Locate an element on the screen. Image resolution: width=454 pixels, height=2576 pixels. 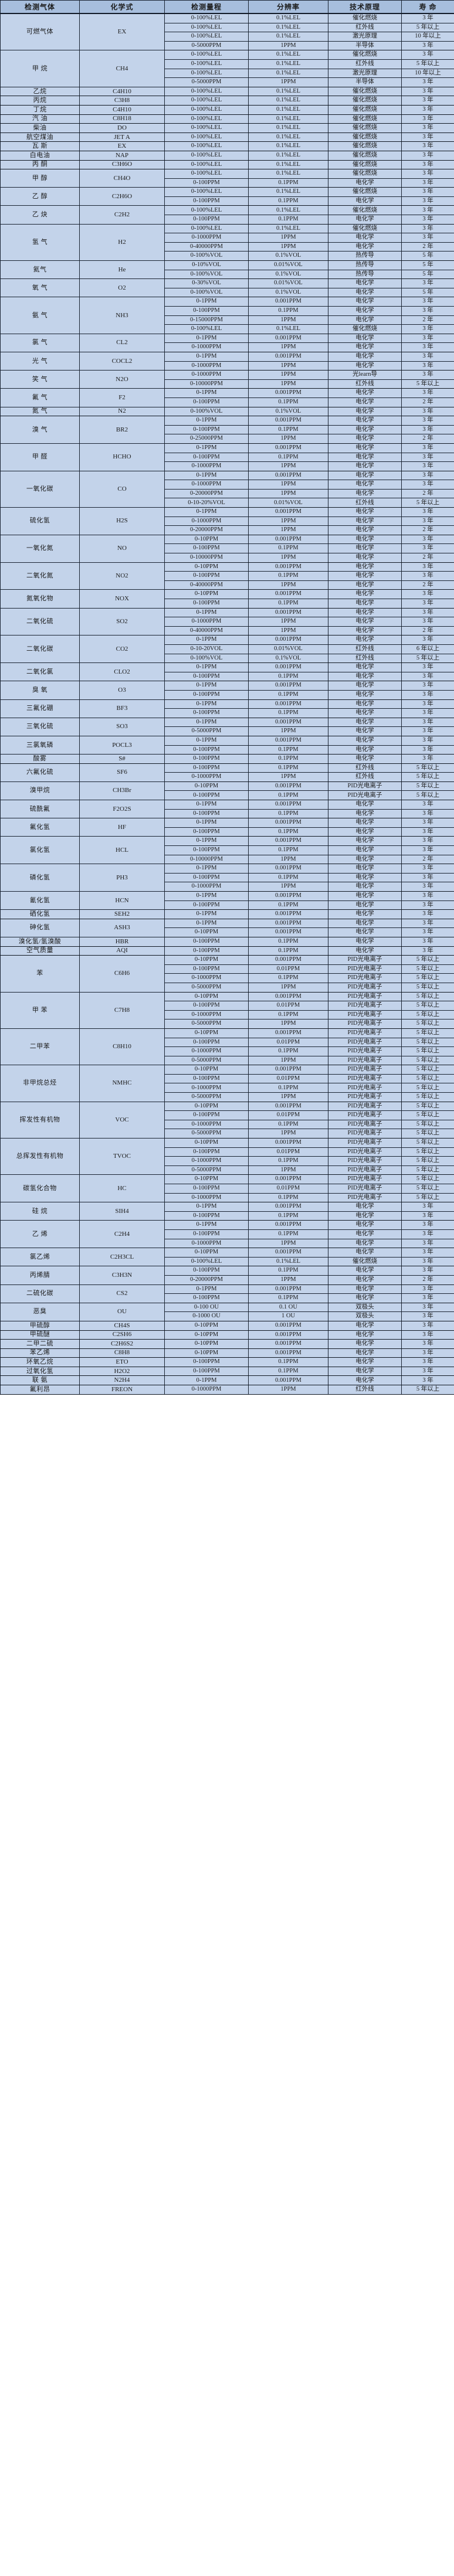
resolution-cell: 0.1%LEL is located at coordinates (288, 91).